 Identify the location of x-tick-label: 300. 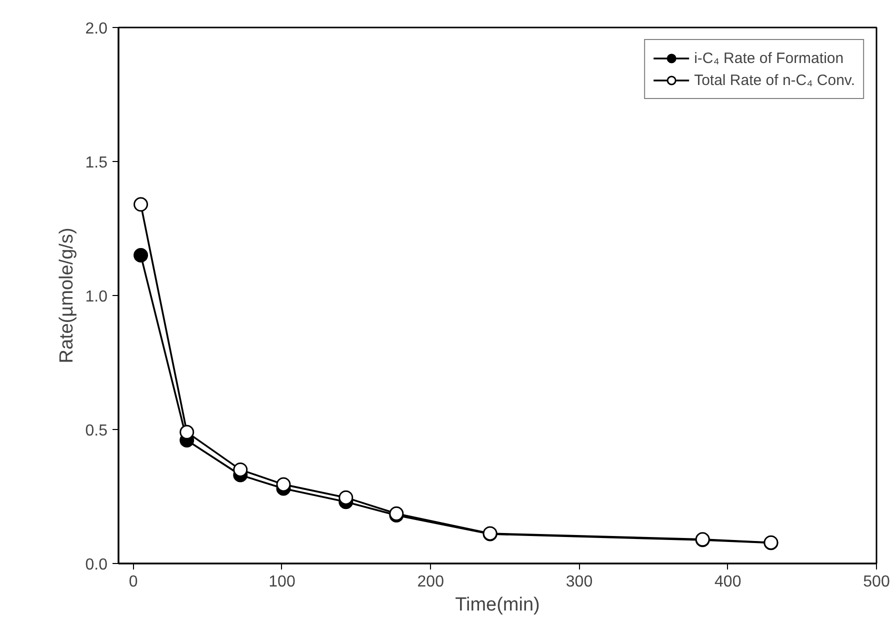
(579, 582).